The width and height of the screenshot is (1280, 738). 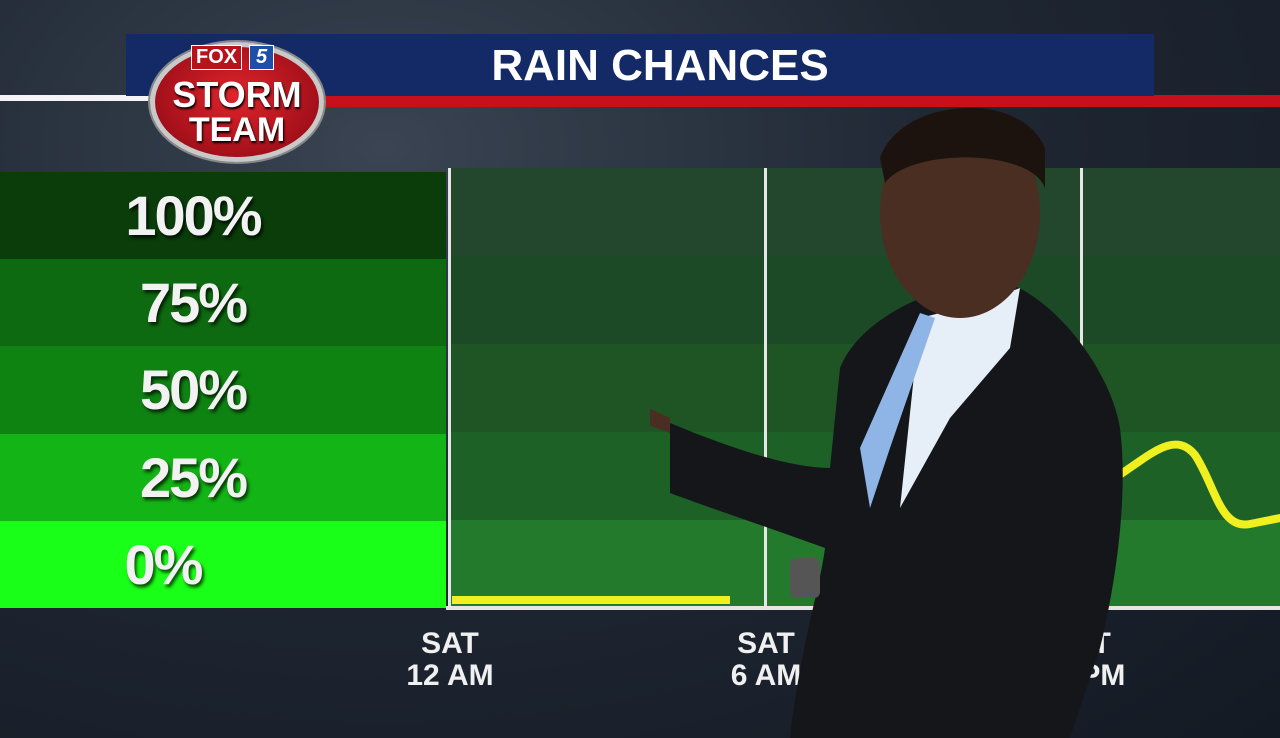 What do you see at coordinates (237, 130) in the screenshot?
I see `logo-line2: TEAM` at bounding box center [237, 130].